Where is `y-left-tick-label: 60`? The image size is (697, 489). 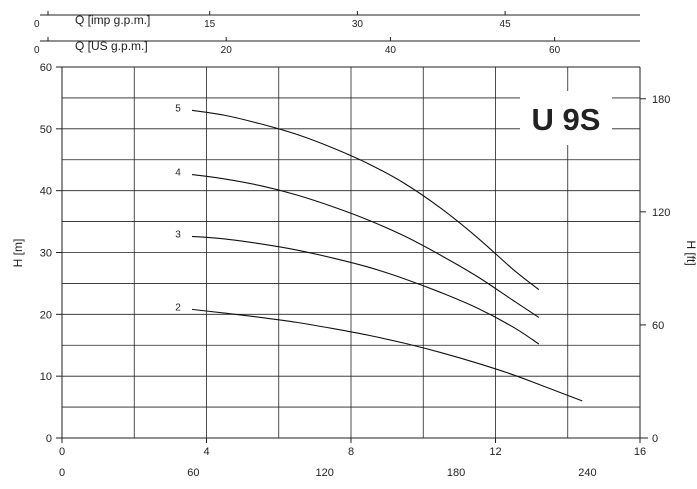 y-left-tick-label: 60 is located at coordinates (46, 68).